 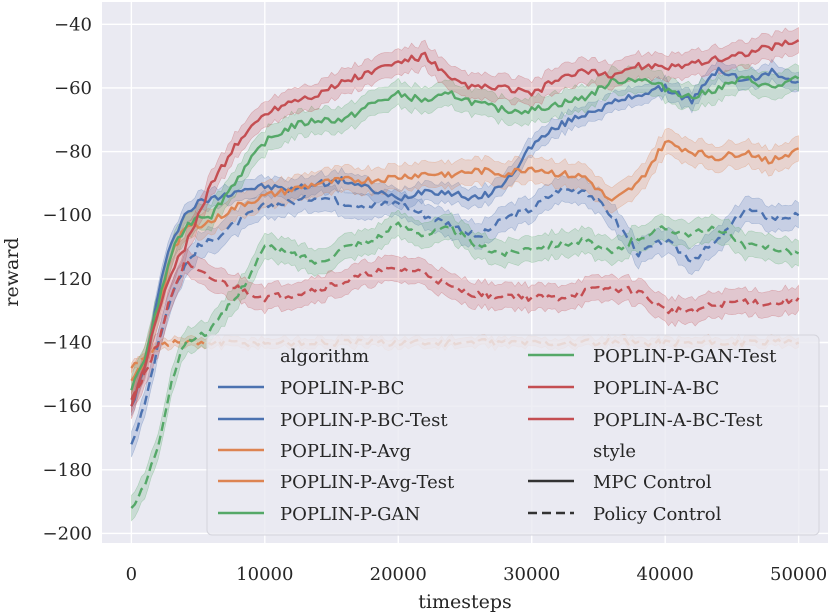 I want to click on y-tick-label: −60, so click(x=73, y=88).